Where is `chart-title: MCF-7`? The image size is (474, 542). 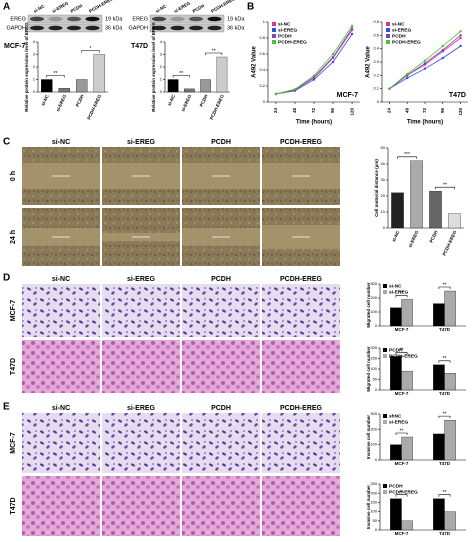 chart-title: MCF-7 is located at coordinates (14, 46).